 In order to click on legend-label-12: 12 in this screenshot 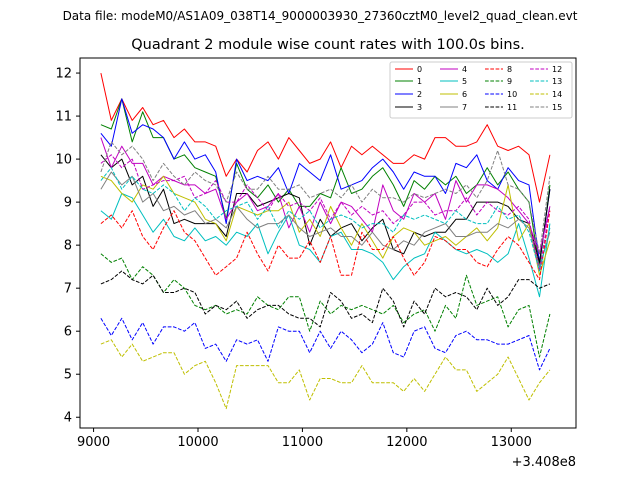, I will do `click(557, 69)`.